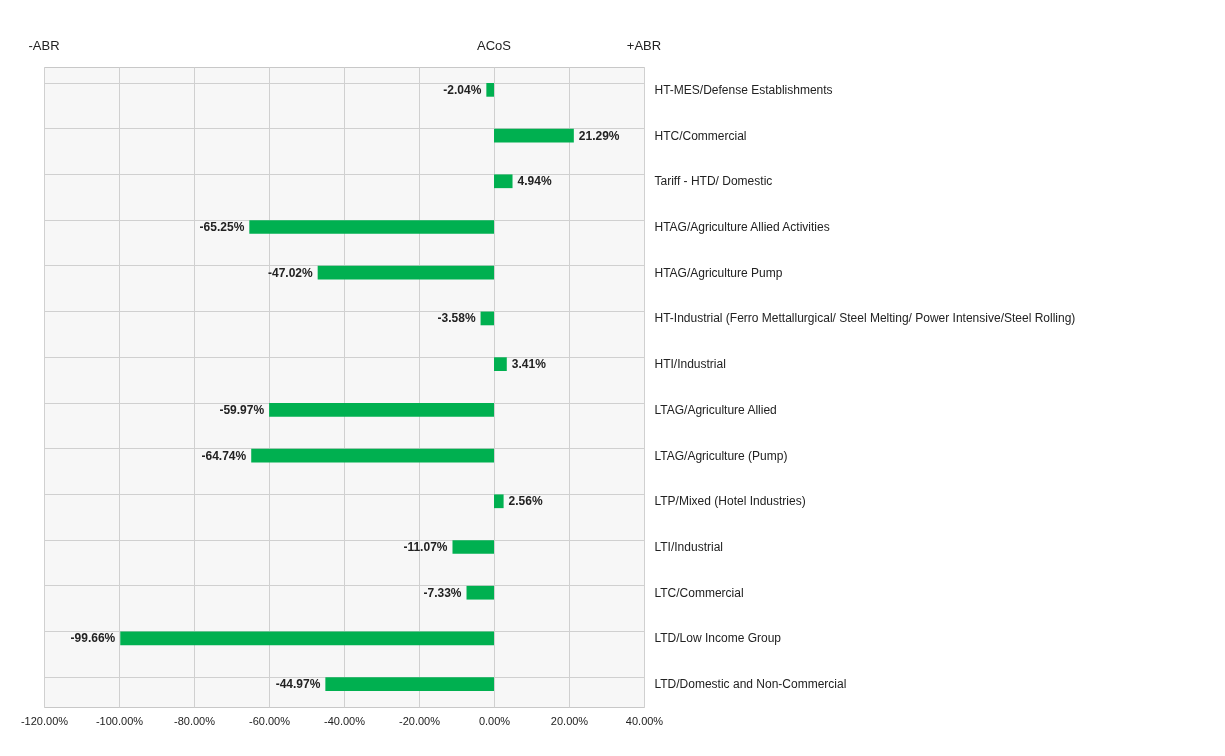 The image size is (1225, 756). Describe the element at coordinates (743, 89) in the screenshot. I see `y-tick-label: HT-MES/Defense Establishments` at that location.